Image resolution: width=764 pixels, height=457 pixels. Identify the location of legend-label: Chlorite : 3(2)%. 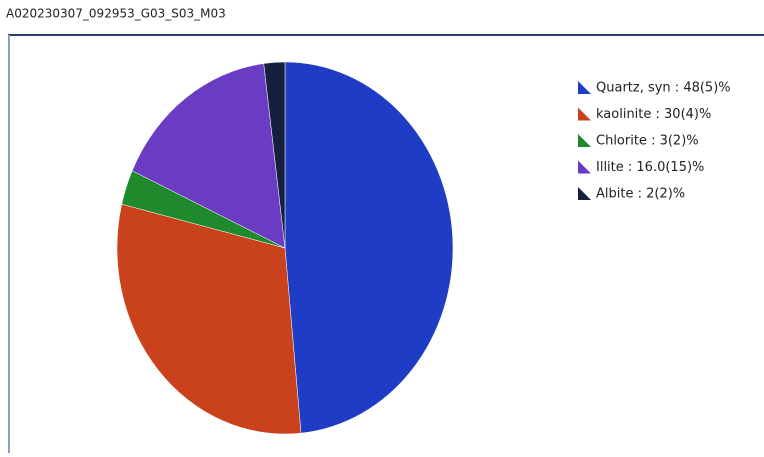
(647, 141).